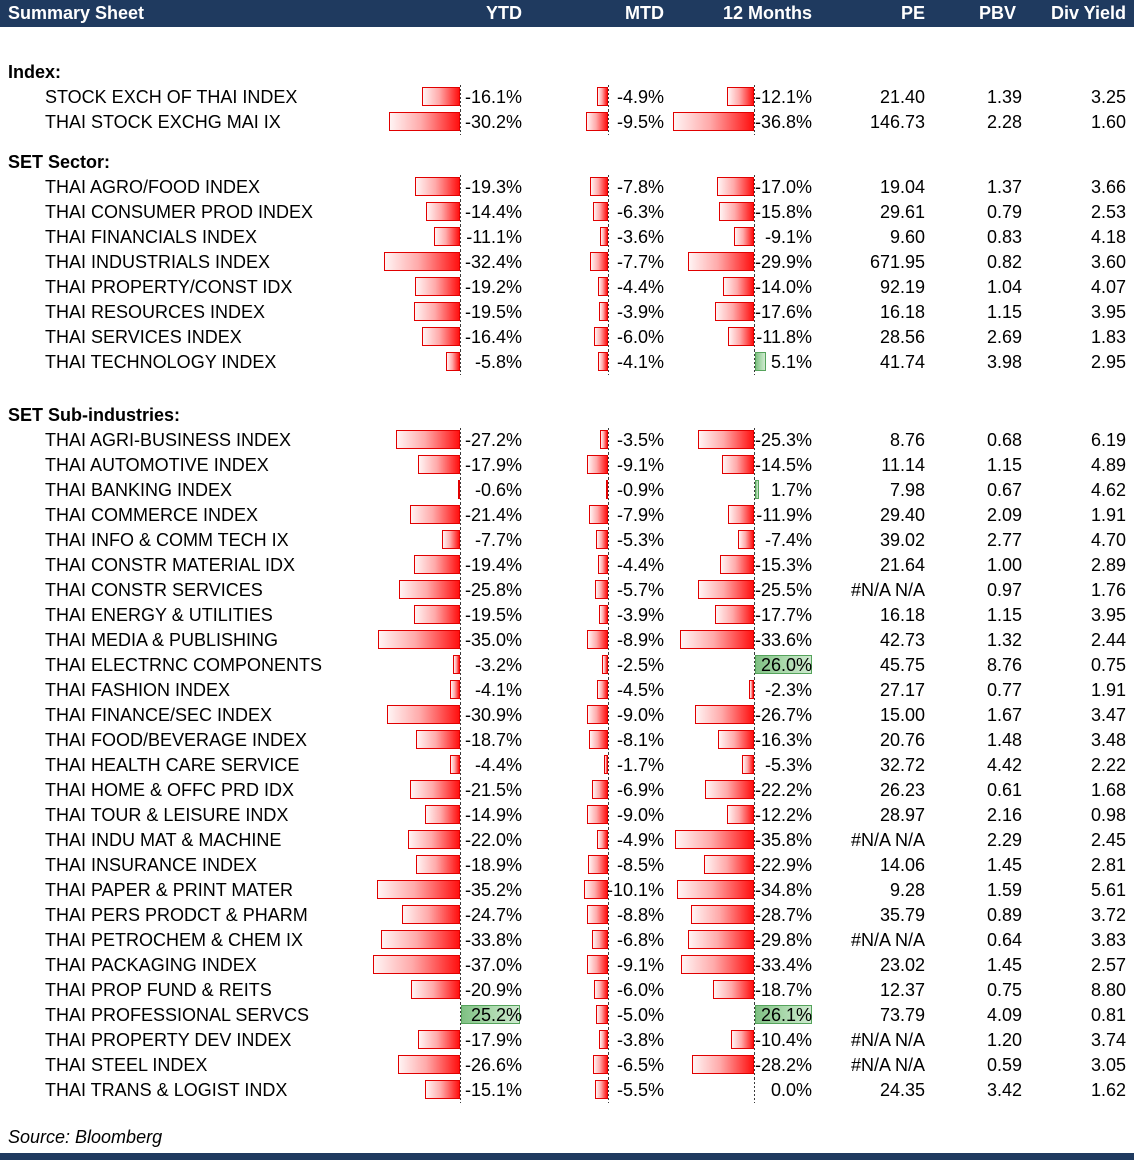 This screenshot has width=1134, height=1160. What do you see at coordinates (997, 13) in the screenshot?
I see `column-header-pbv: PBV` at bounding box center [997, 13].